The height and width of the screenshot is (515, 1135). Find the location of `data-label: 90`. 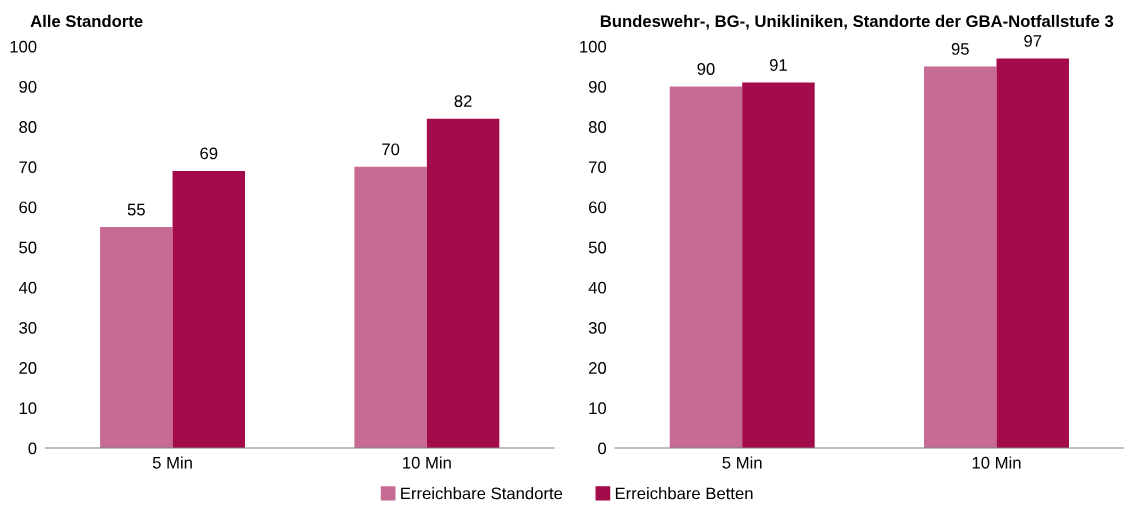

data-label: 90 is located at coordinates (706, 69).